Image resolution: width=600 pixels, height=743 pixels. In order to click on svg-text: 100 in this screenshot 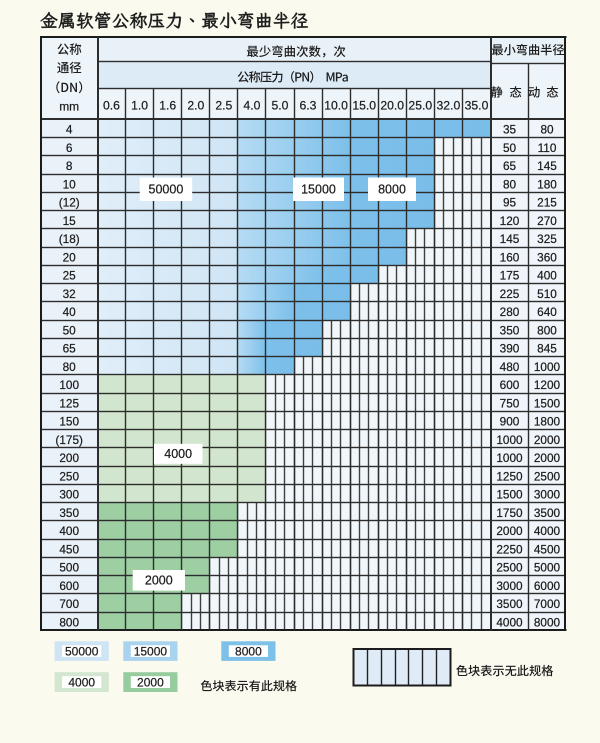, I will do `click(69, 385)`.